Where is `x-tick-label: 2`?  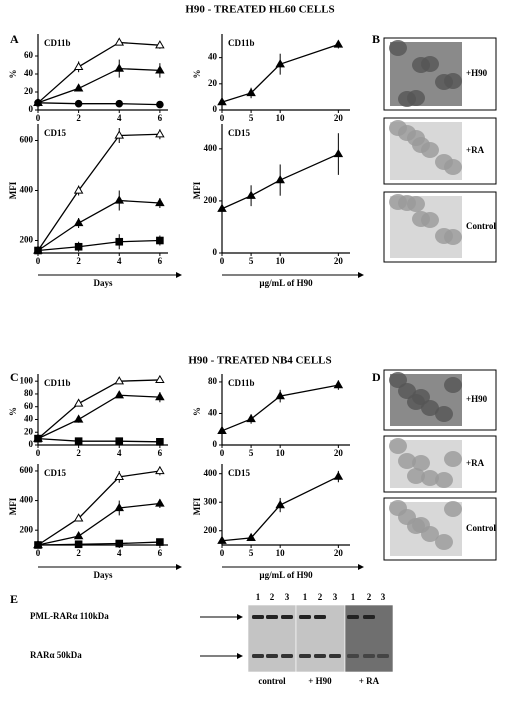 x-tick-label: 2 is located at coordinates (78, 261).